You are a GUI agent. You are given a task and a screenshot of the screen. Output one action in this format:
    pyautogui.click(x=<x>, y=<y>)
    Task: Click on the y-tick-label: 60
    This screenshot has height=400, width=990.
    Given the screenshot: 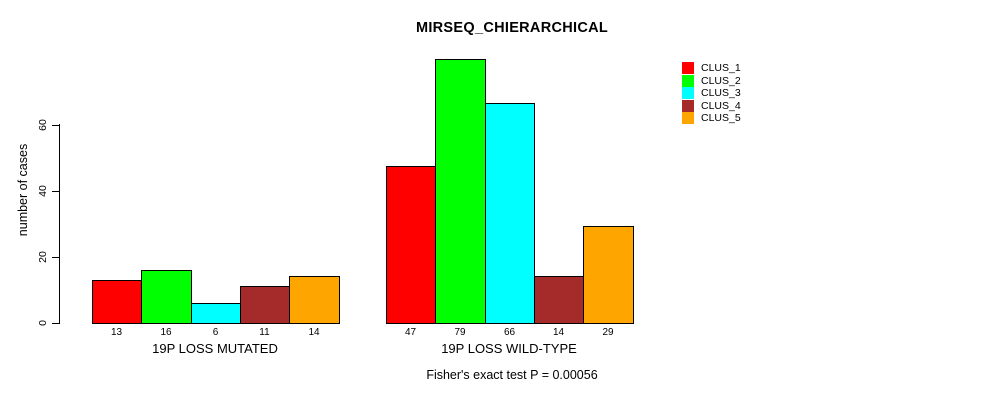 What is the action you would take?
    pyautogui.click(x=42, y=125)
    